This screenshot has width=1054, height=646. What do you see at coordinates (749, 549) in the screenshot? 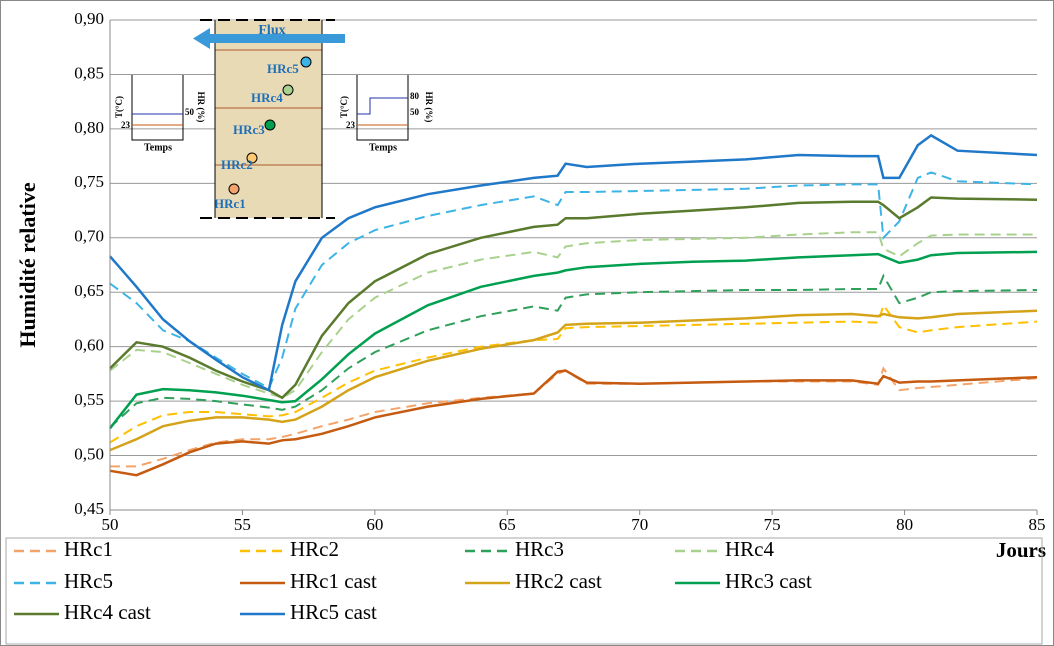
I see `legend-label: HRc4` at bounding box center [749, 549].